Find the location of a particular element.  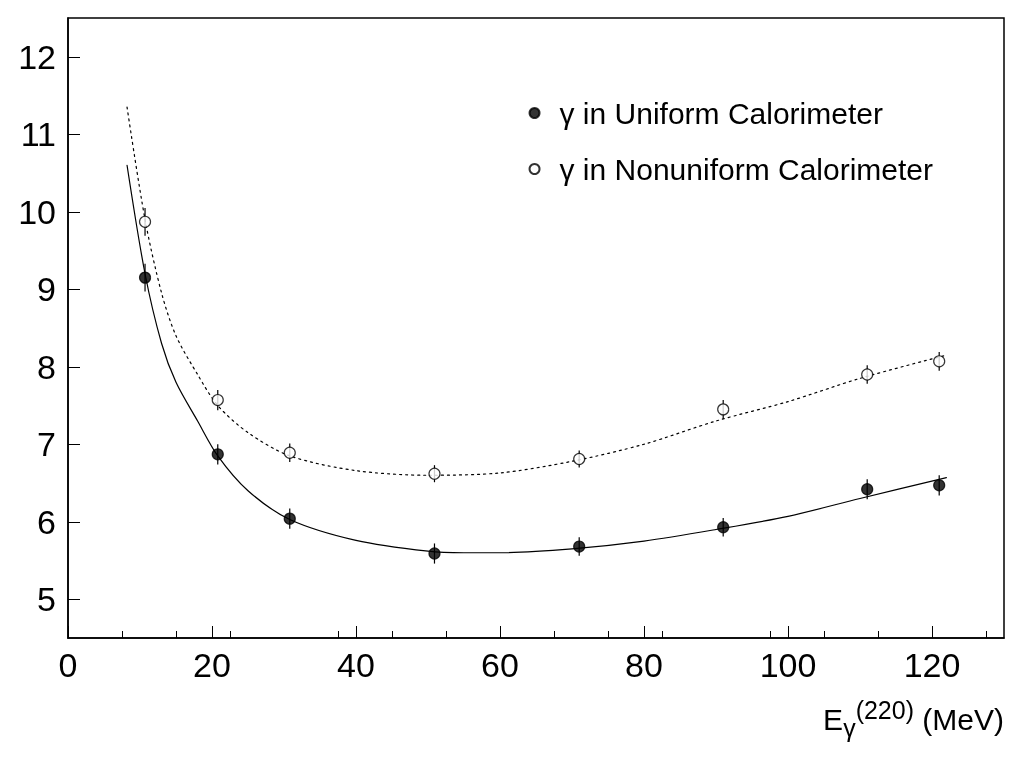

legend-label: γ in Uniform Calorimeter is located at coordinates (721, 113).